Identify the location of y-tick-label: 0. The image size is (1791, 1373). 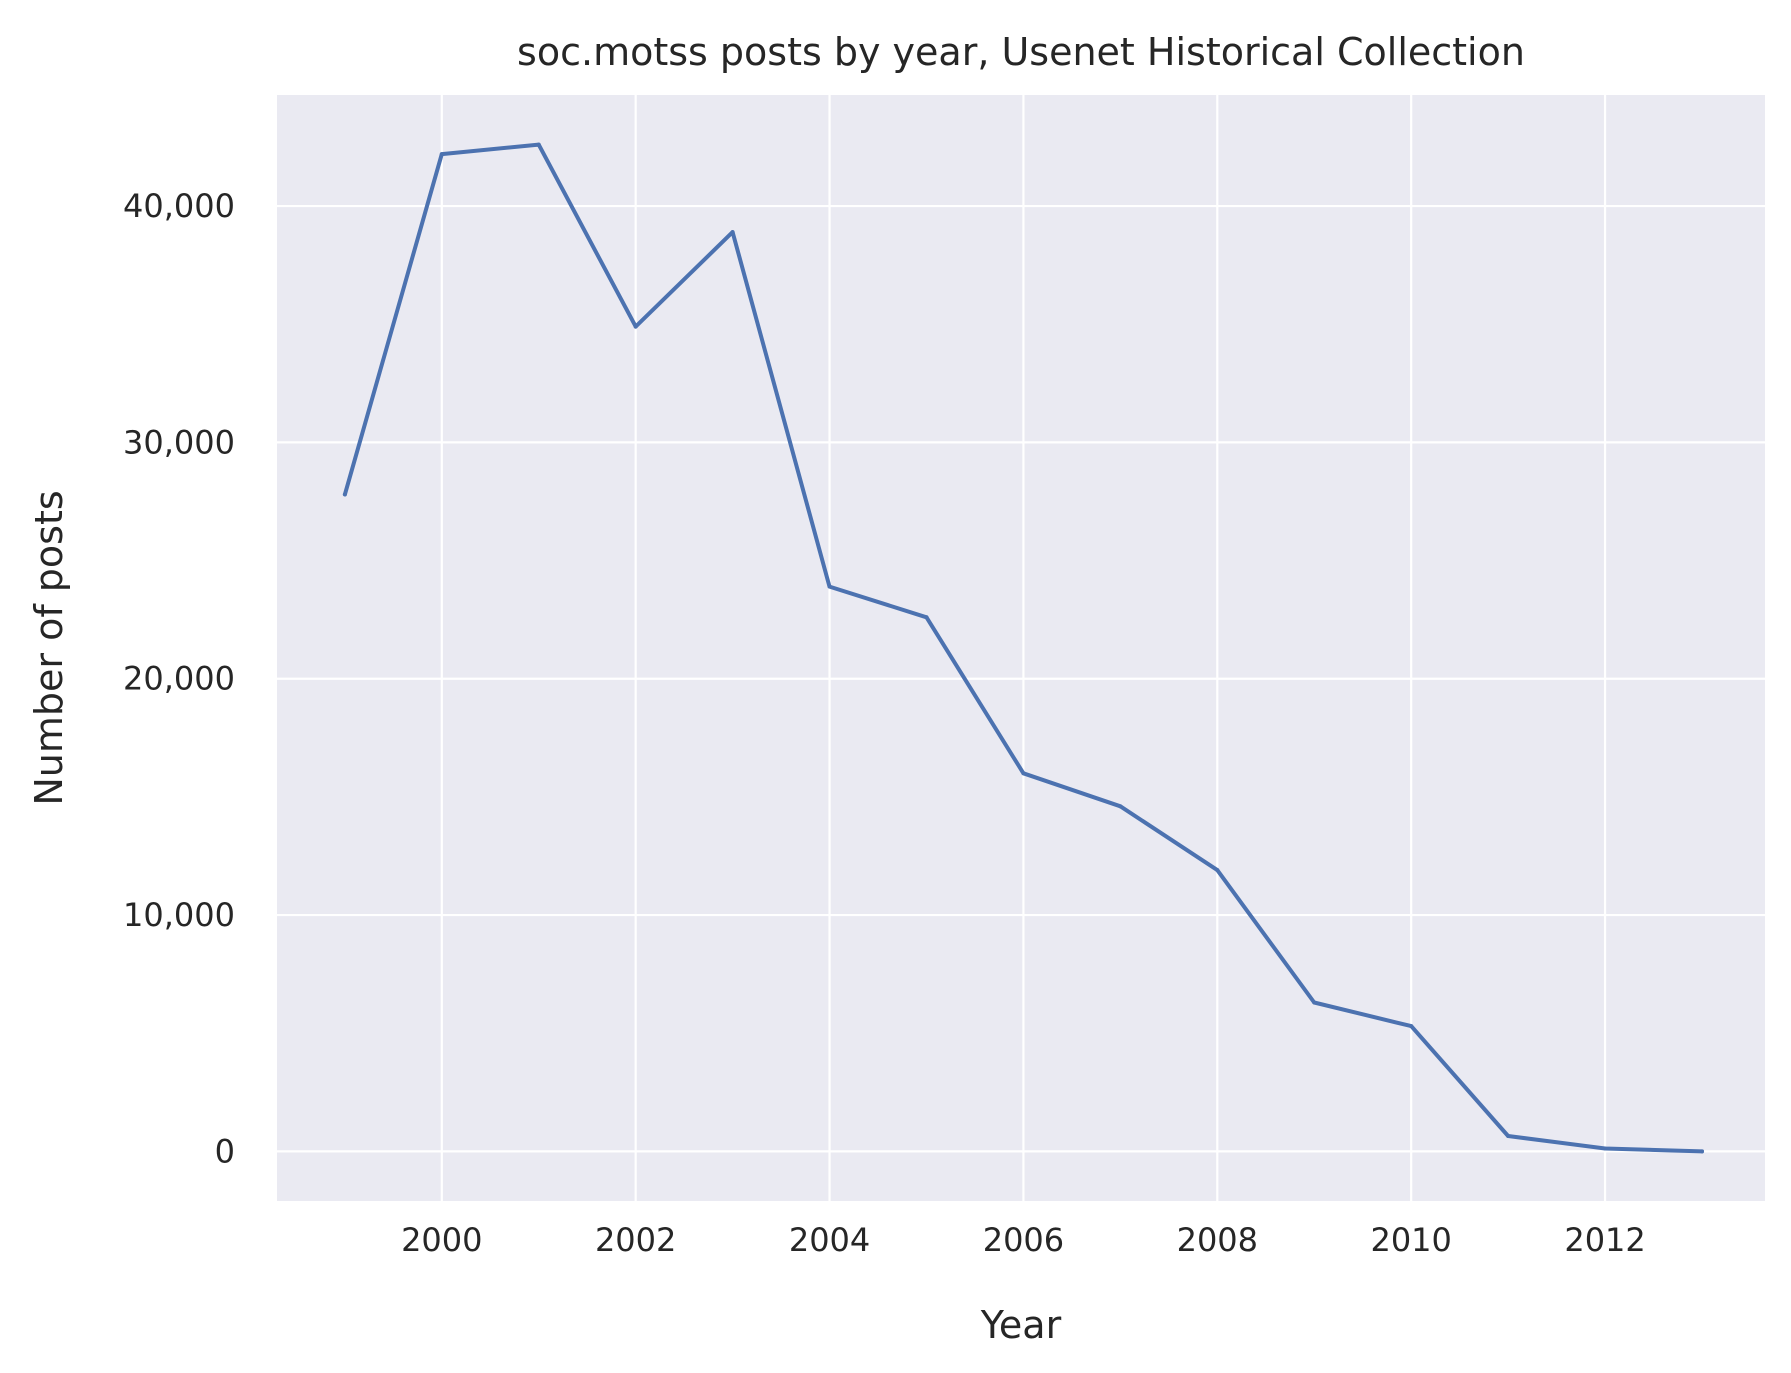
(225, 1151).